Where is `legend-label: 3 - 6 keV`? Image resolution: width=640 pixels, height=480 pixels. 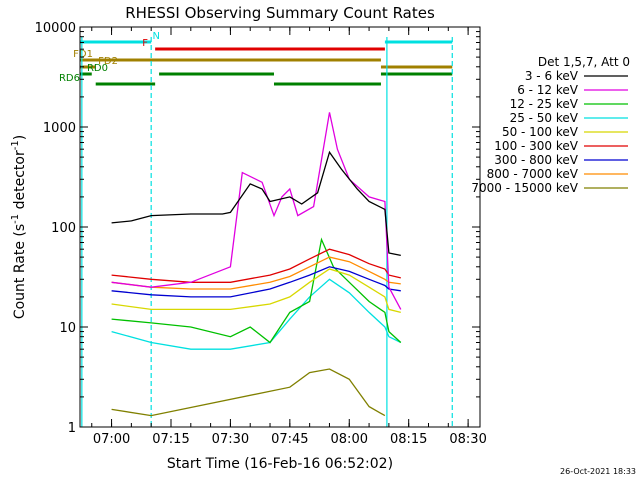 legend-label: 3 - 6 keV is located at coordinates (552, 76).